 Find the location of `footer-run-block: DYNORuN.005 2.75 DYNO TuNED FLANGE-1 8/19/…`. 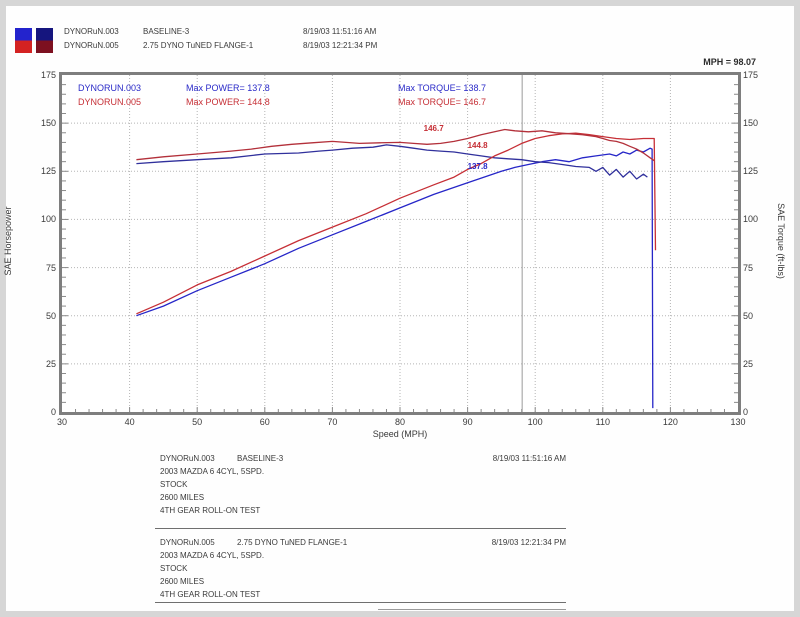

footer-run-block: DYNORuN.005 2.75 DYNO TuNED FLANGE-1 8/19/… is located at coordinates (363, 570).